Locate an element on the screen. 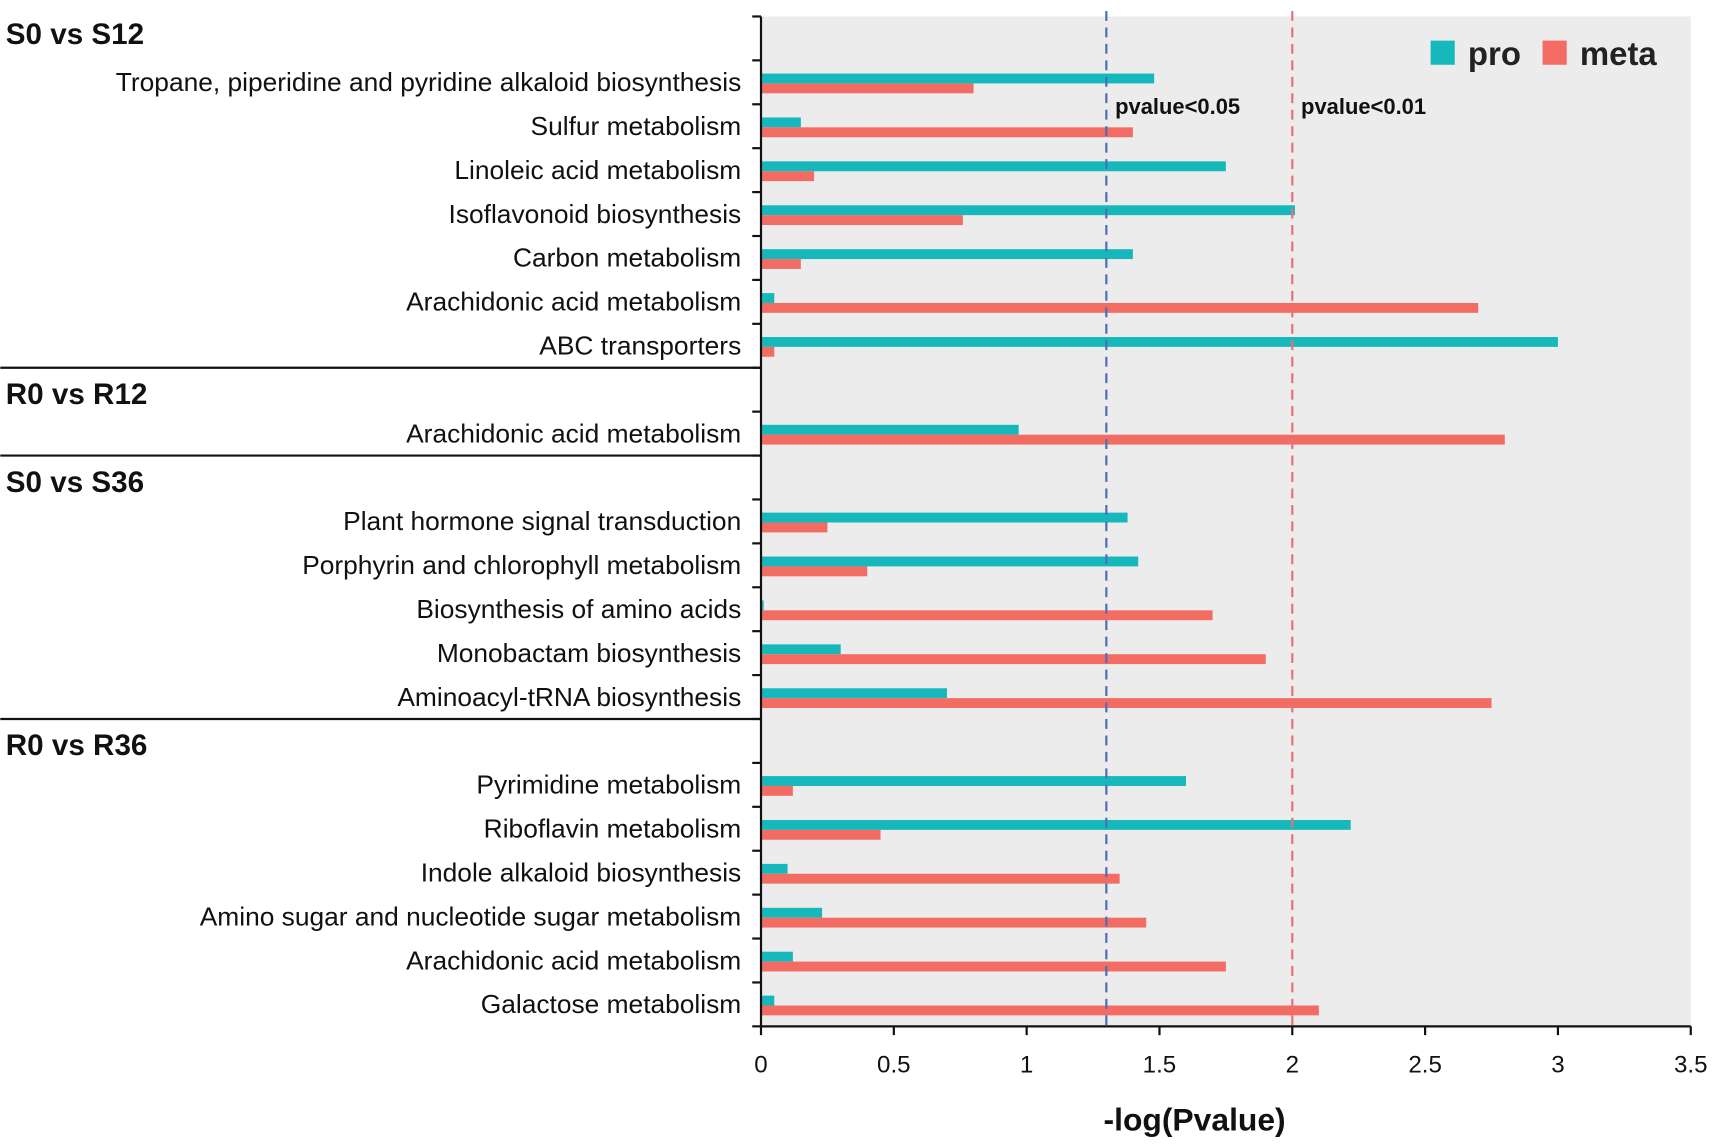 The height and width of the screenshot is (1146, 1713). category-label: Indole alkaloid biosynthesis is located at coordinates (581, 872).